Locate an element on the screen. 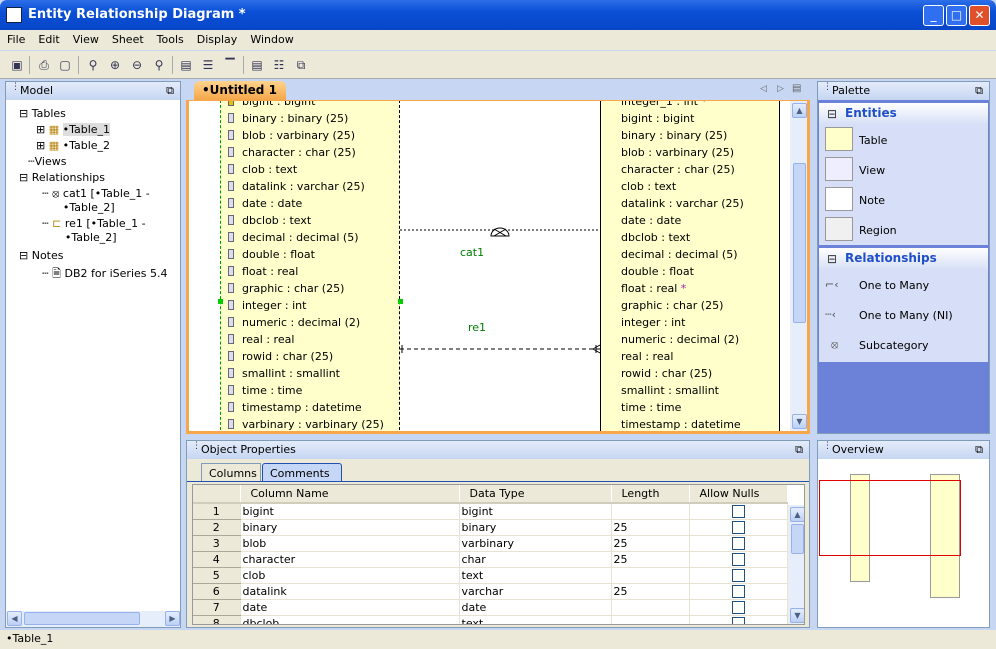 The image size is (996, 649). minimize-button: _ is located at coordinates (933, 15).